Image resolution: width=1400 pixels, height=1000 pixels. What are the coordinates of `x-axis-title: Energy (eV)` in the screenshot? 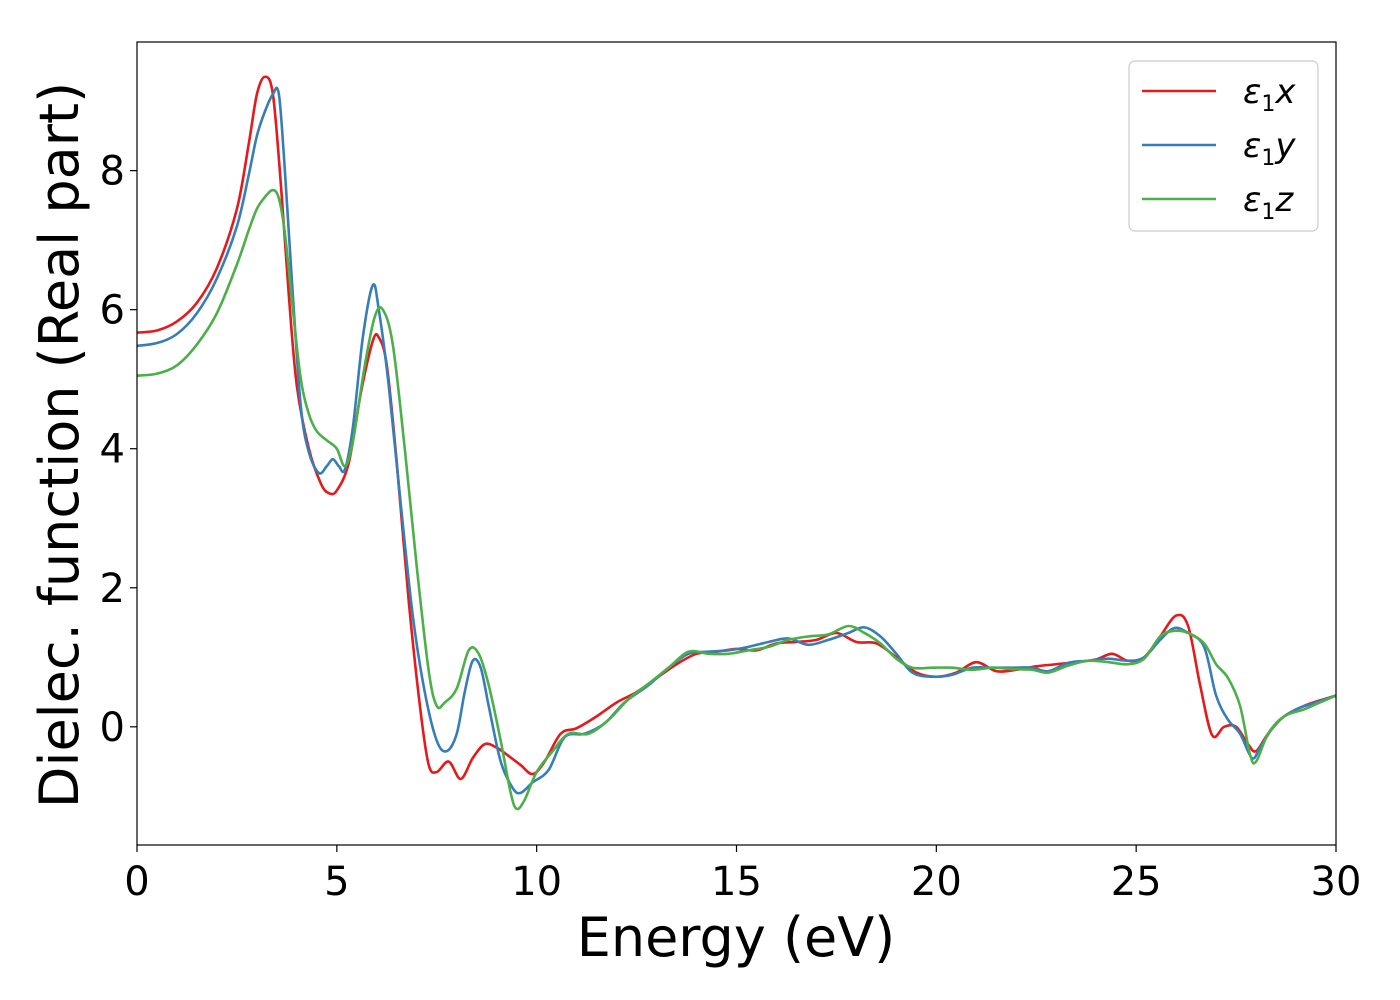 It's located at (736, 937).